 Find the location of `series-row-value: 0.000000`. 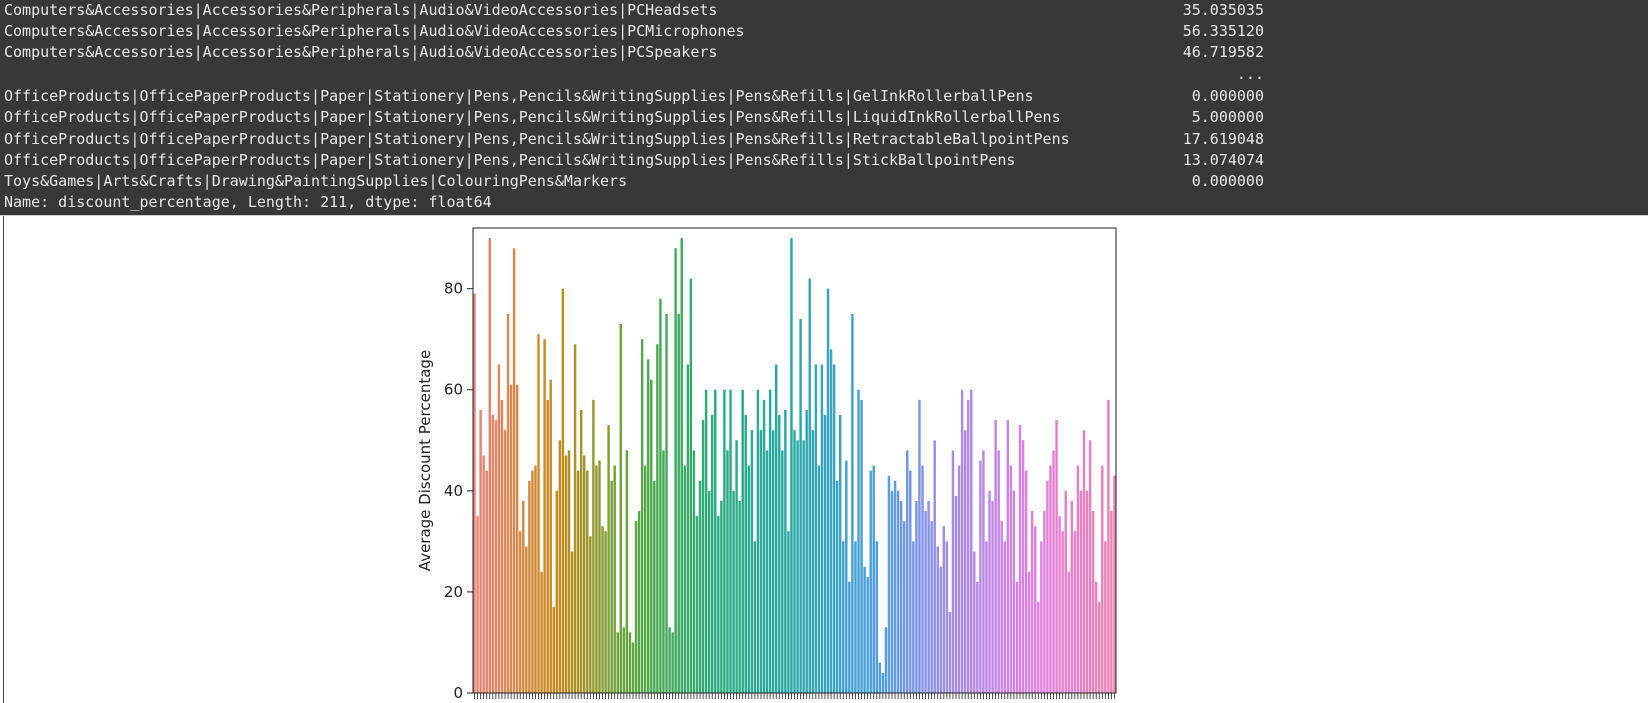

series-row-value: 0.000000 is located at coordinates (1227, 181).